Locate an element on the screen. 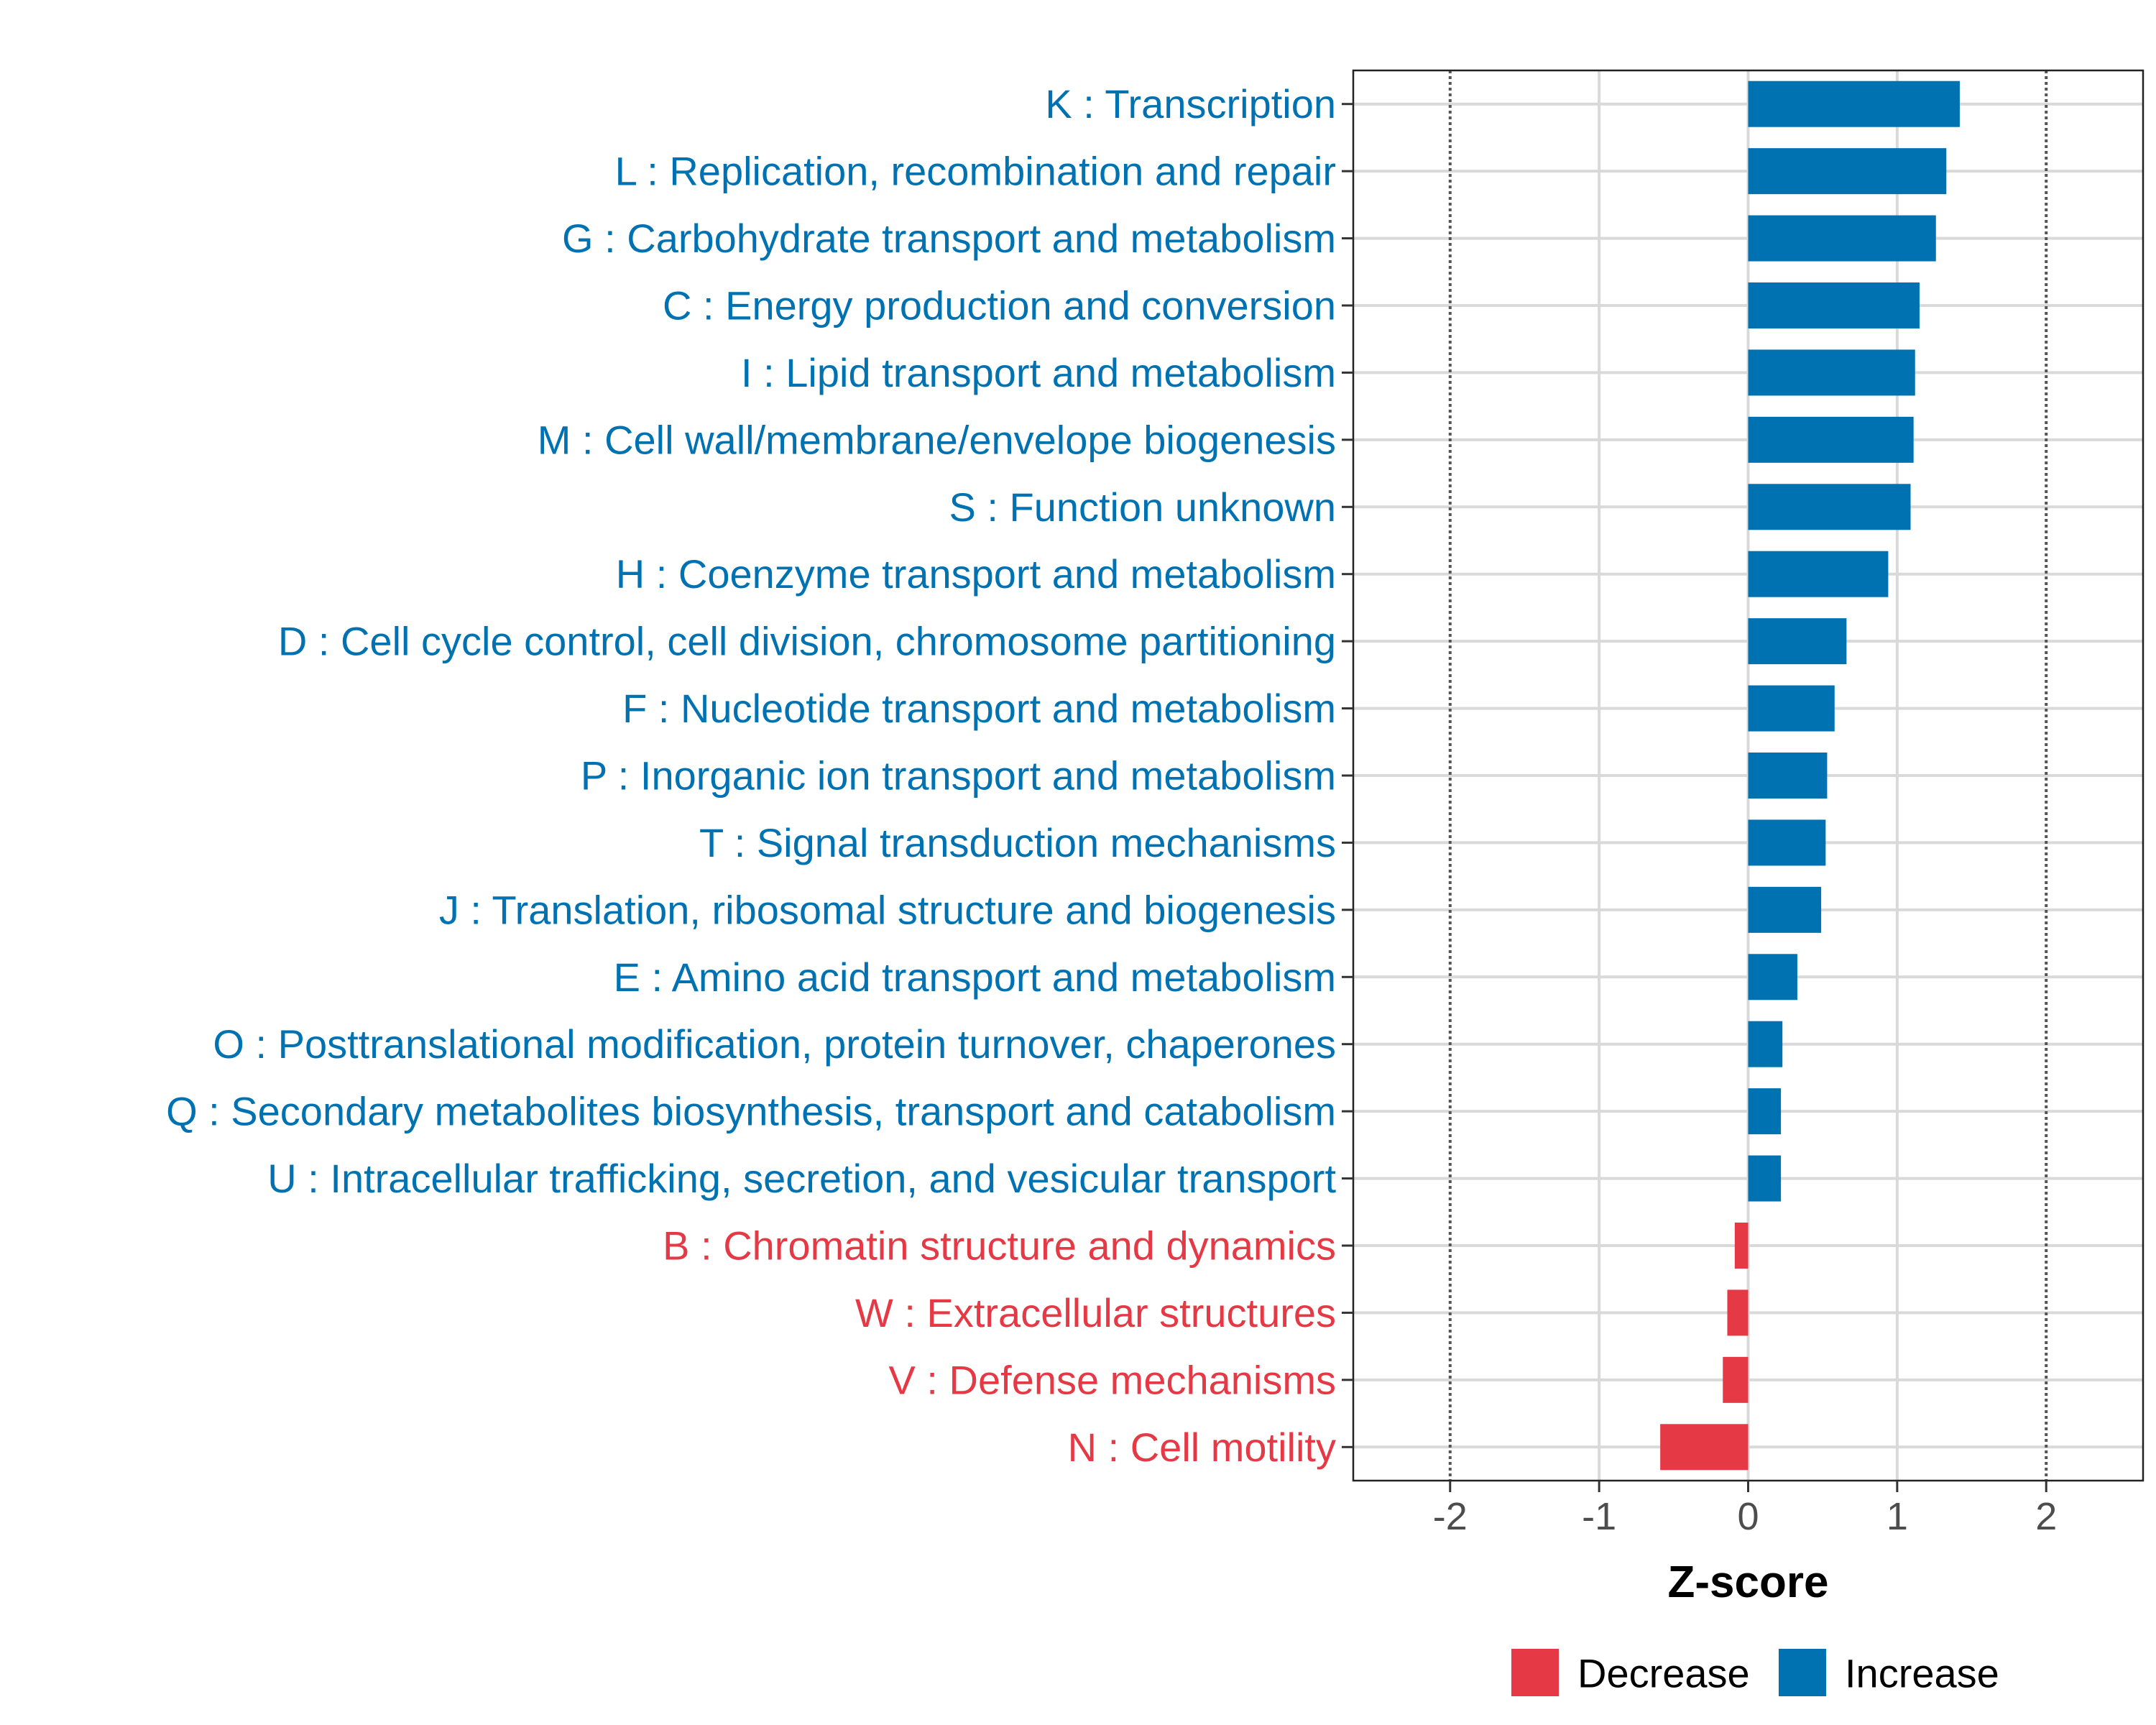 This screenshot has width=2156, height=1725. x-axis: -2 -1 0 1 2 is located at coordinates (1745, 1509).